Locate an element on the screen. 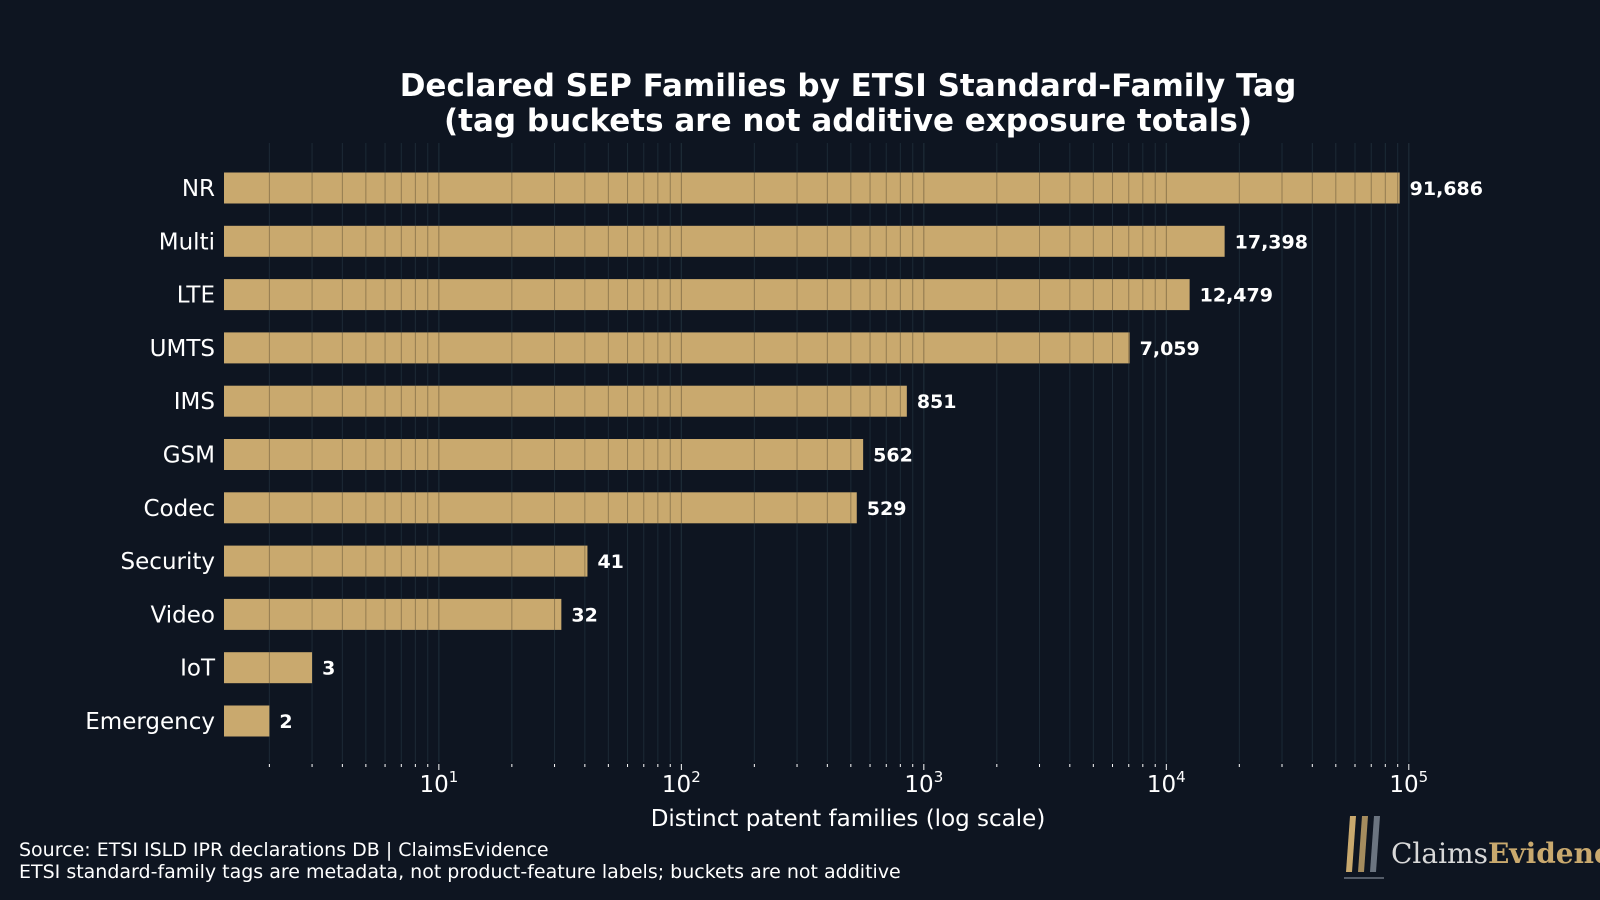  bar-gsm is located at coordinates (544, 454).